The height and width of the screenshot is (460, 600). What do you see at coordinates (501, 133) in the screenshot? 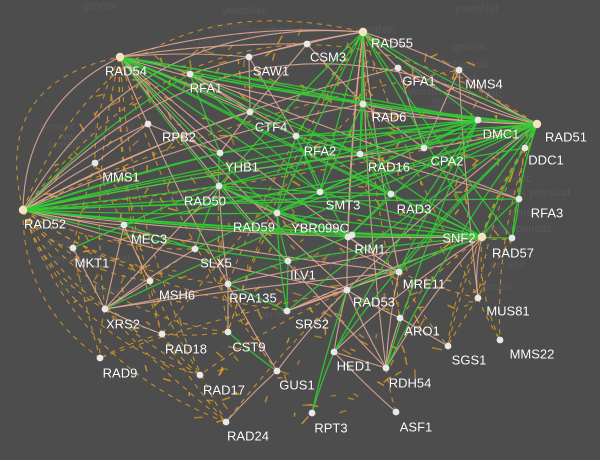
I see `graph-node-label: DMC1` at bounding box center [501, 133].